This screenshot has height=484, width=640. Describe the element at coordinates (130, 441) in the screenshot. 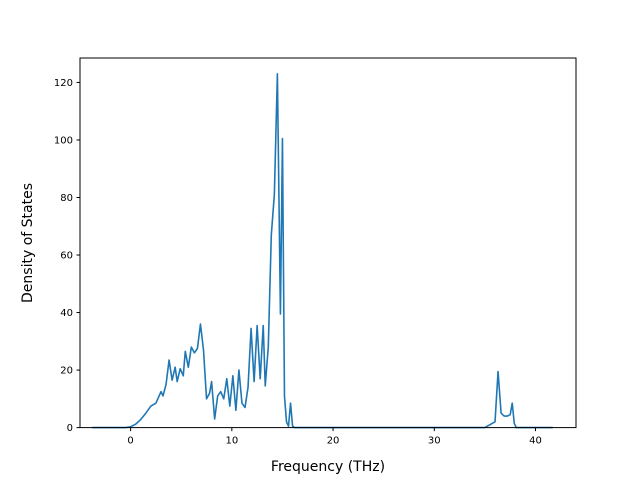

I see `x-tick-label: 0` at that location.